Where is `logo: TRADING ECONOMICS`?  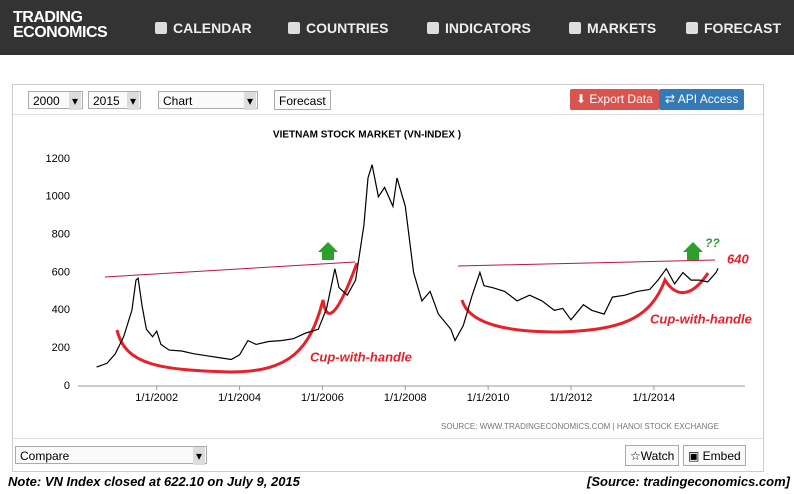
logo: TRADING ECONOMICS is located at coordinates (60, 25).